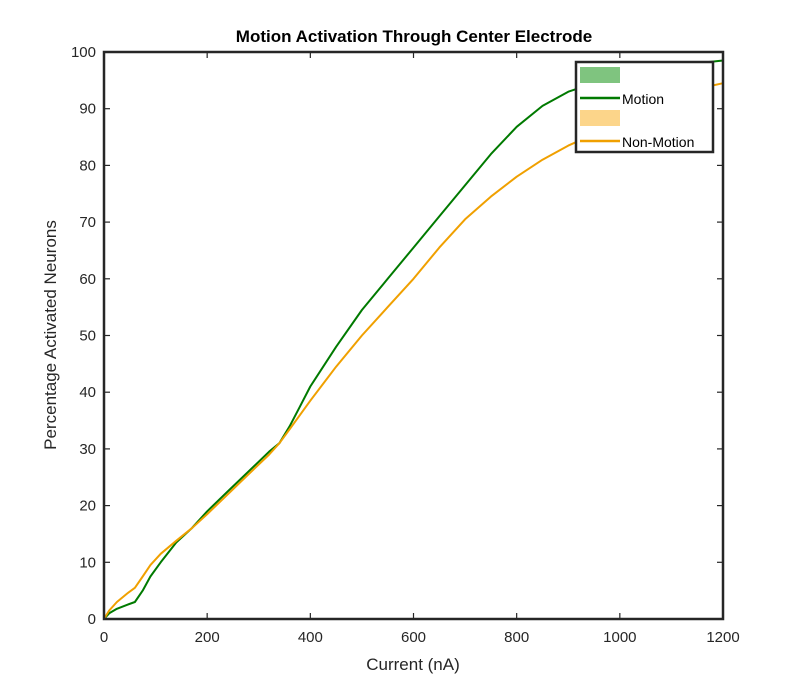  I want to click on y-tick-label: 40, so click(87, 392).